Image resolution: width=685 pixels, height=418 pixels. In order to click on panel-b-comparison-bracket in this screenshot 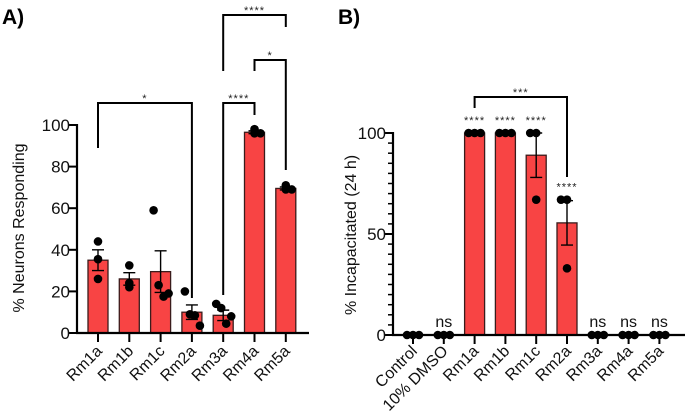, I will do `click(520, 136)`.